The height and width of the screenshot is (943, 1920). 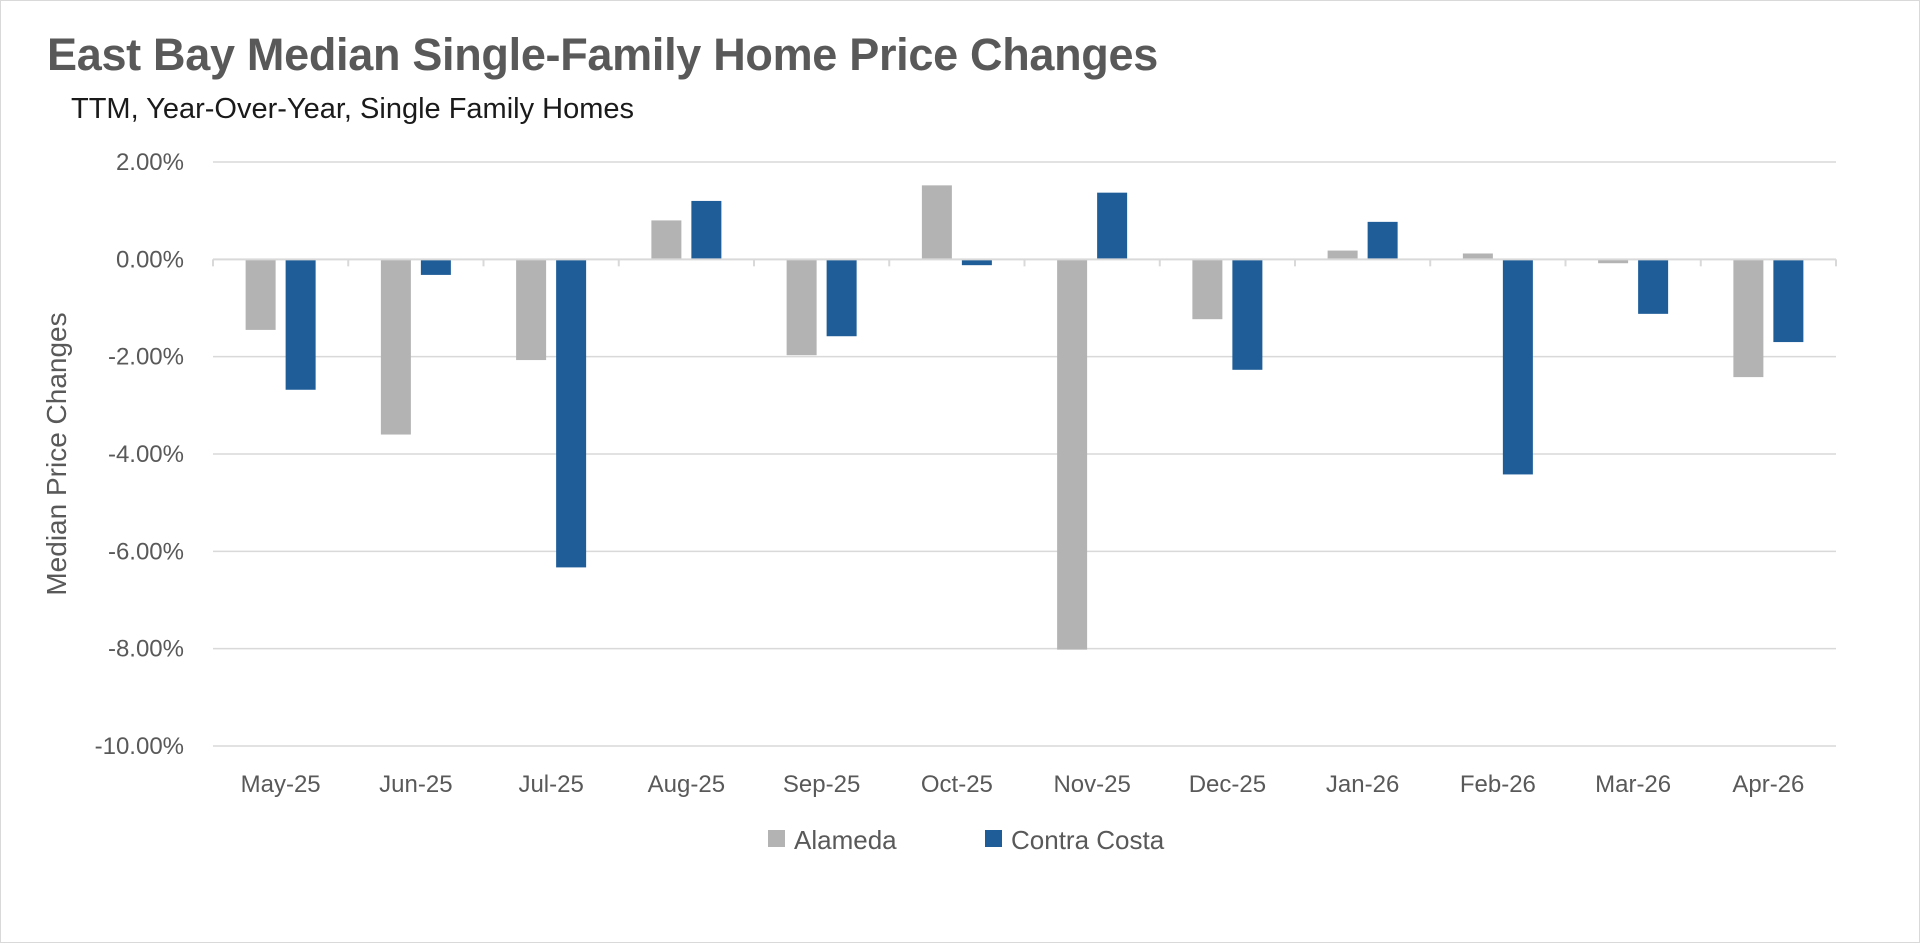 What do you see at coordinates (1088, 840) in the screenshot?
I see `legend-label: Contra Costa` at bounding box center [1088, 840].